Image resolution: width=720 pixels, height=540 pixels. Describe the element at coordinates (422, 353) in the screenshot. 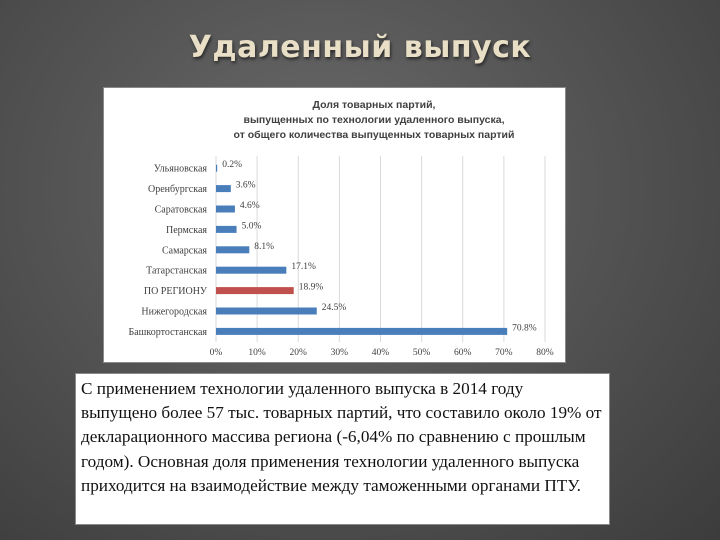

I see `x-tick-label: 50%` at that location.